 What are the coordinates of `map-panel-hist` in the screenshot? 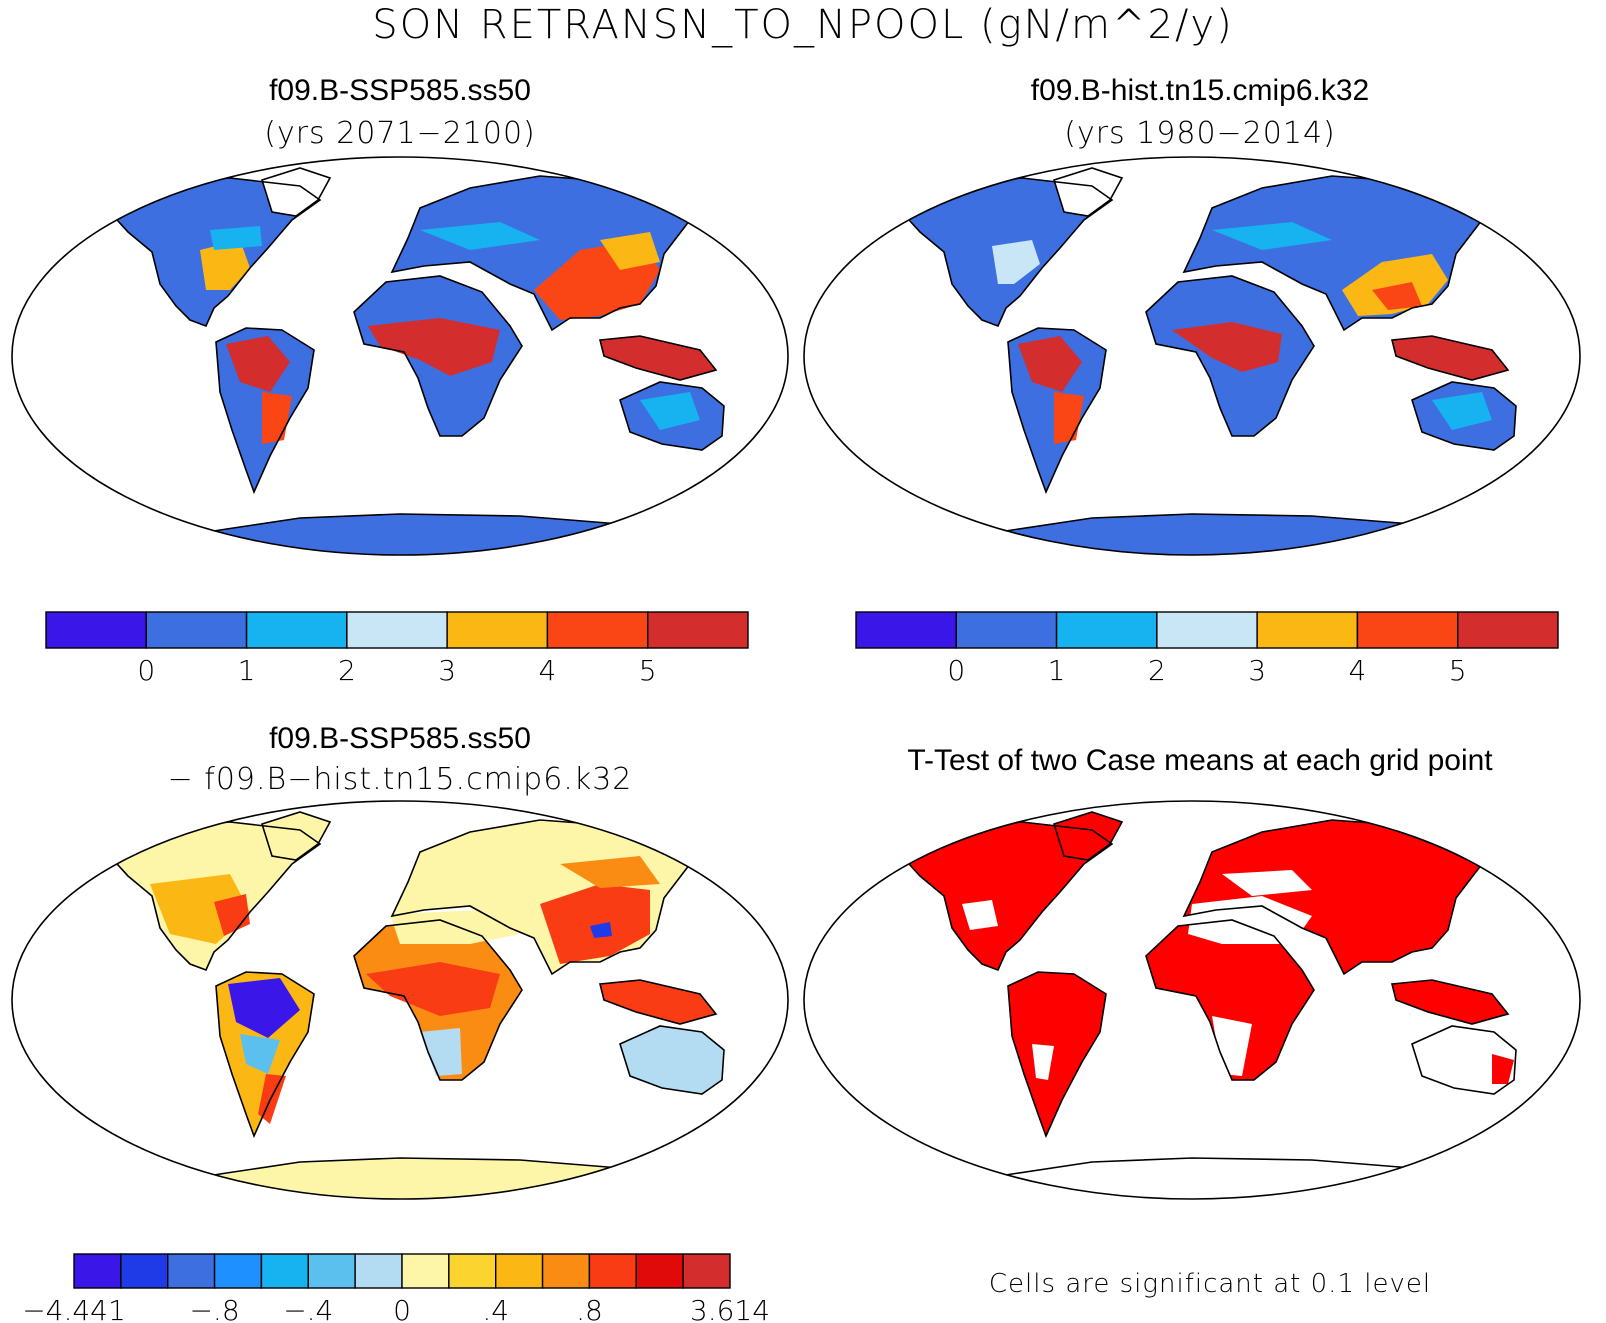 It's located at (1192, 356).